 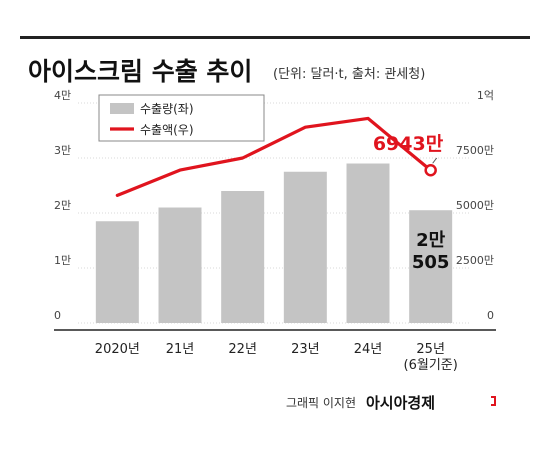 I want to click on legend: 수출량(좌) 수출액(우), so click(x=181, y=118).